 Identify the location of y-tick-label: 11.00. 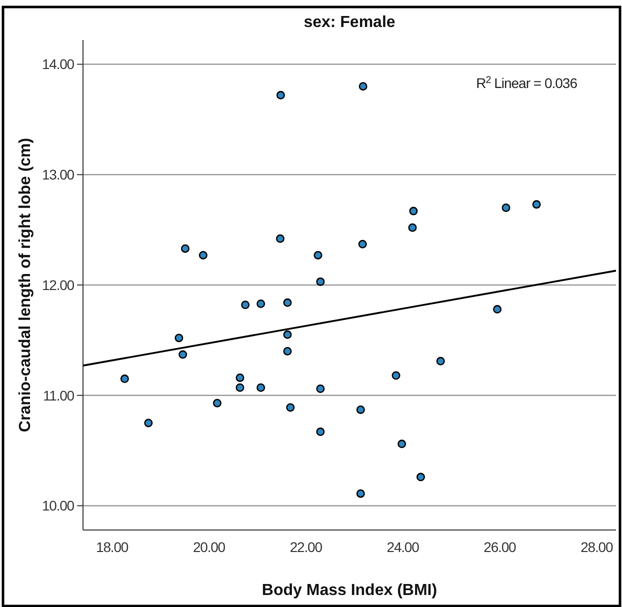
(59, 395).